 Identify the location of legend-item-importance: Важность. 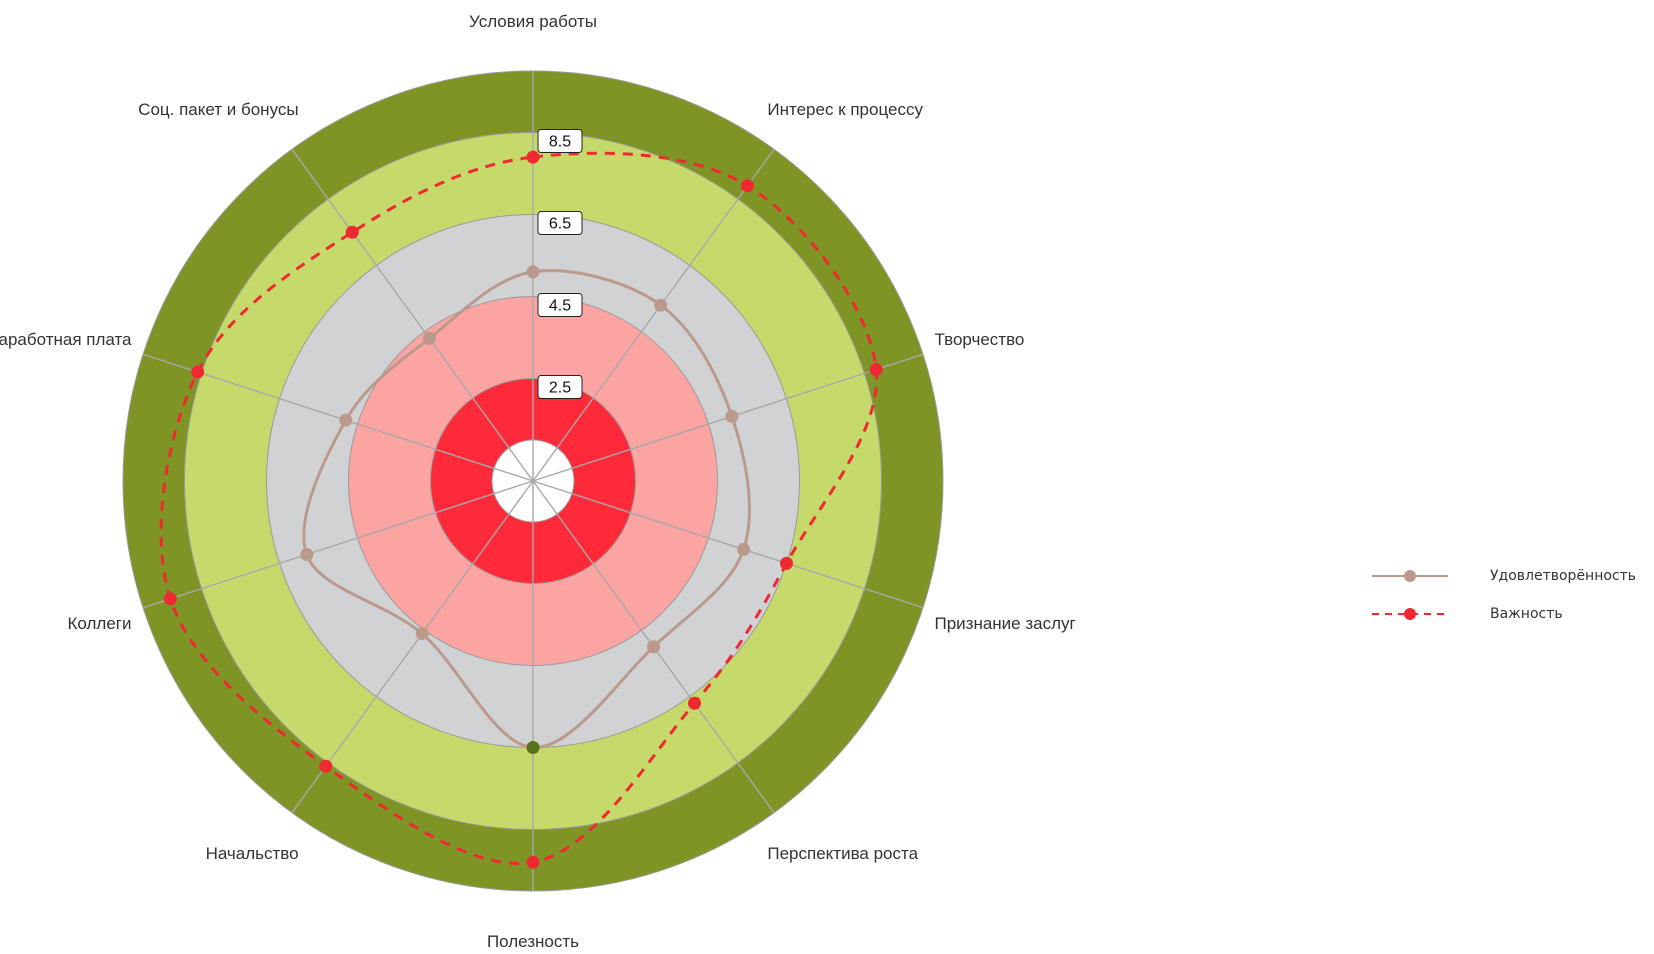
(1503, 614).